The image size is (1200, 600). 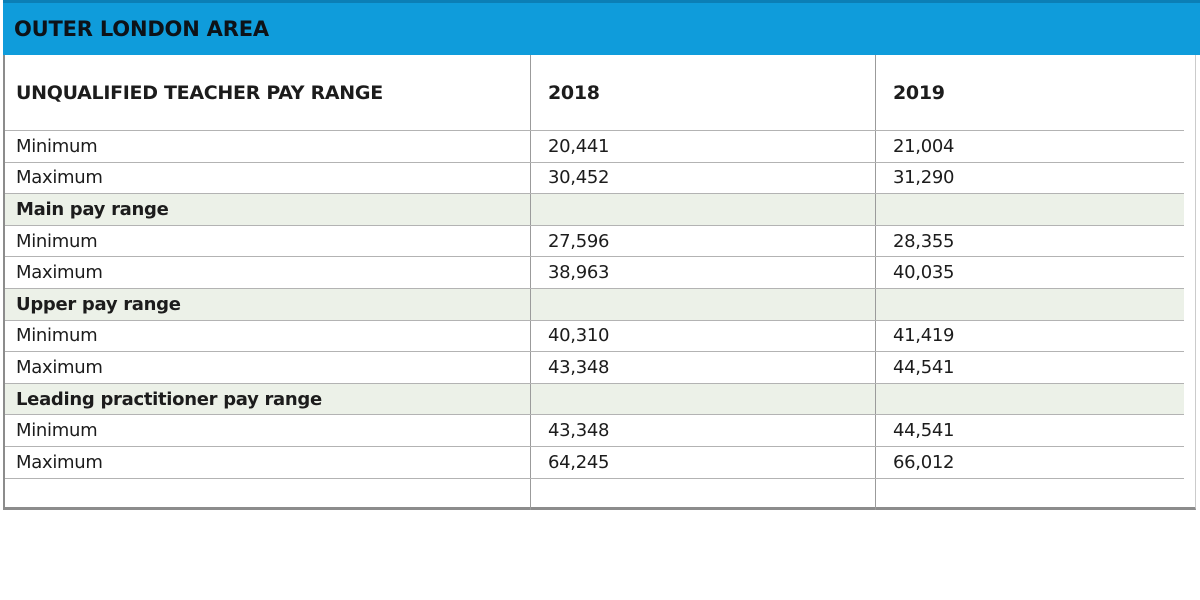 I want to click on table-row: Maximum 30,452 31,290, so click(x=594, y=178).